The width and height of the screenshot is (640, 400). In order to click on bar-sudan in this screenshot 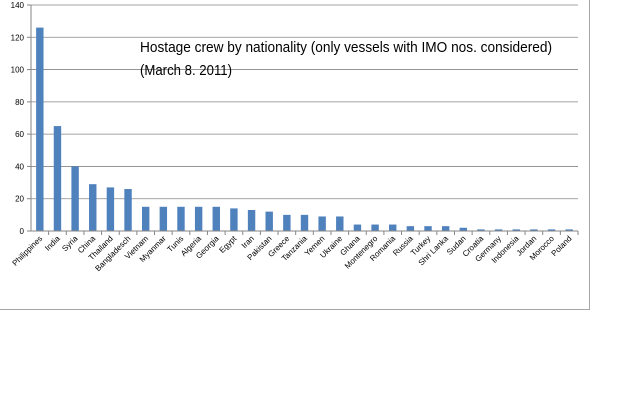, I will do `click(463, 229)`.